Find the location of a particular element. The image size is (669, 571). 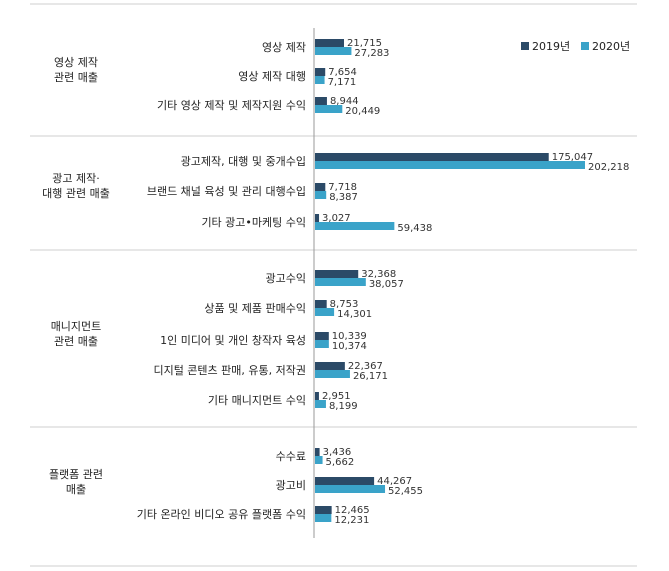

value-label-2019: 3,027 is located at coordinates (336, 218).